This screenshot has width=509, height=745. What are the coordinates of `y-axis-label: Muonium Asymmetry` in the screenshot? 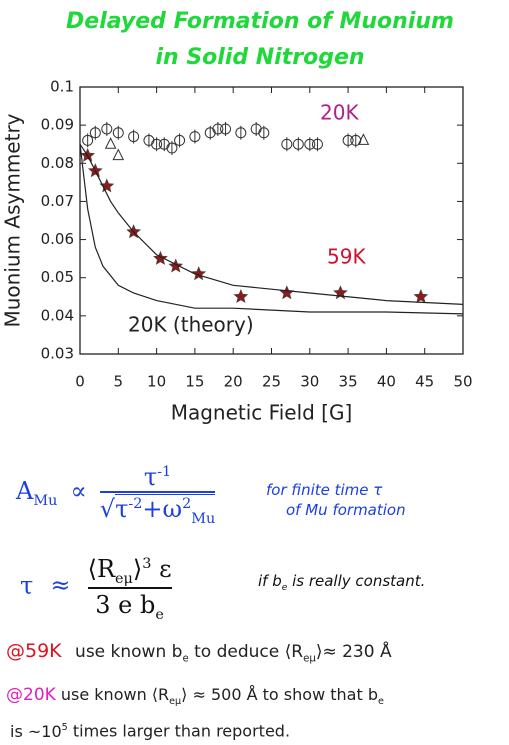 It's located at (13, 220).